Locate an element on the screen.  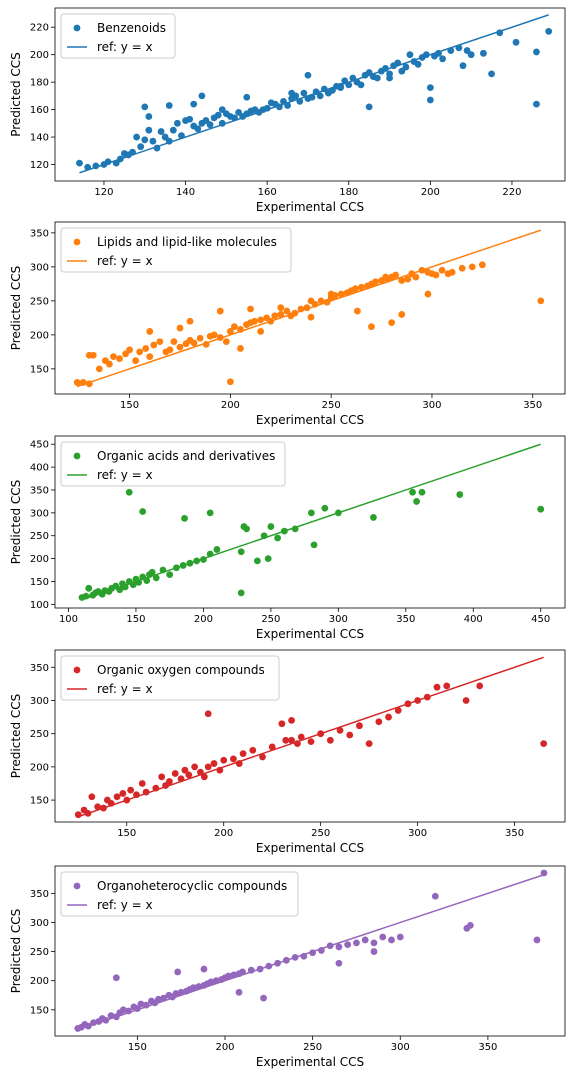
legend: Organoheterocyclic compounds ref: y = x is located at coordinates (179, 894).